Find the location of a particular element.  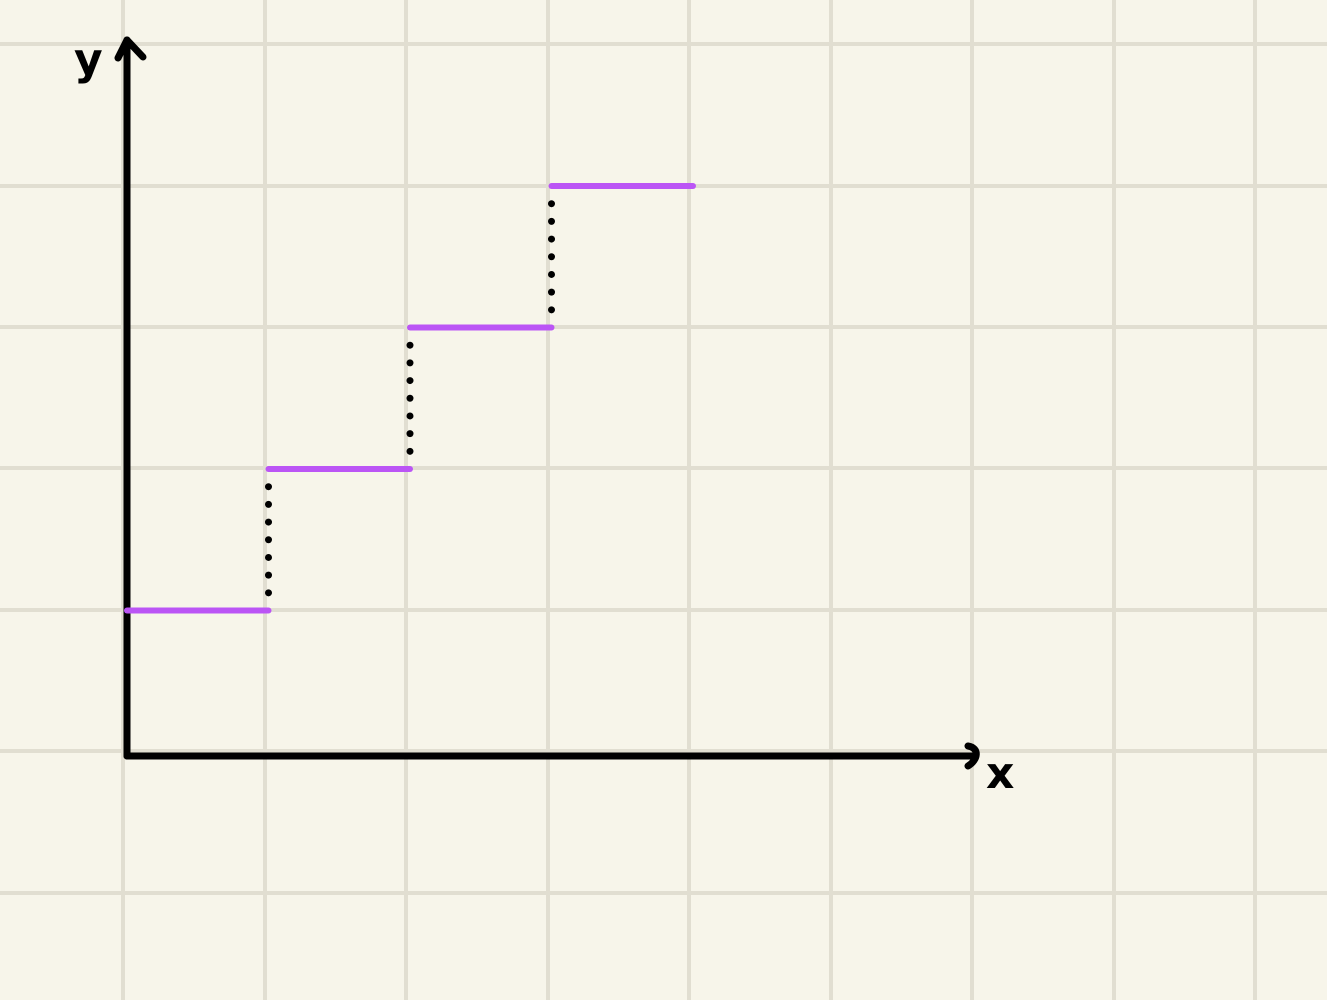

dotted-connectors is located at coordinates (410, 398).